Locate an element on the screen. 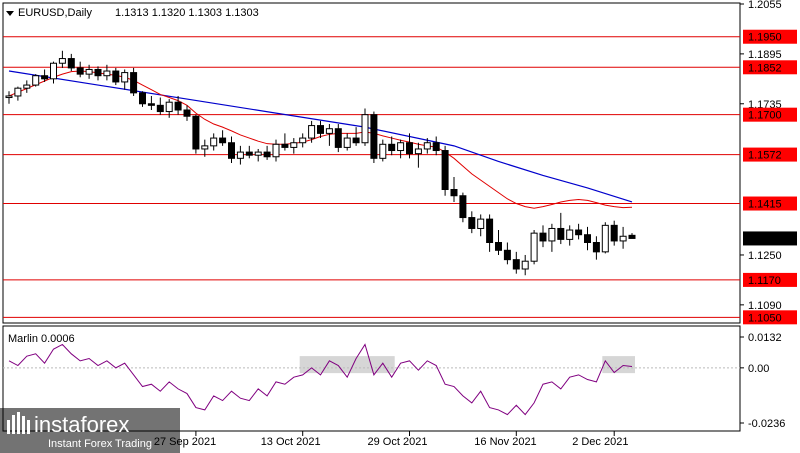 This screenshot has width=800, height=453. date-tick-label-4: 2 Dec 2021 is located at coordinates (600, 442).